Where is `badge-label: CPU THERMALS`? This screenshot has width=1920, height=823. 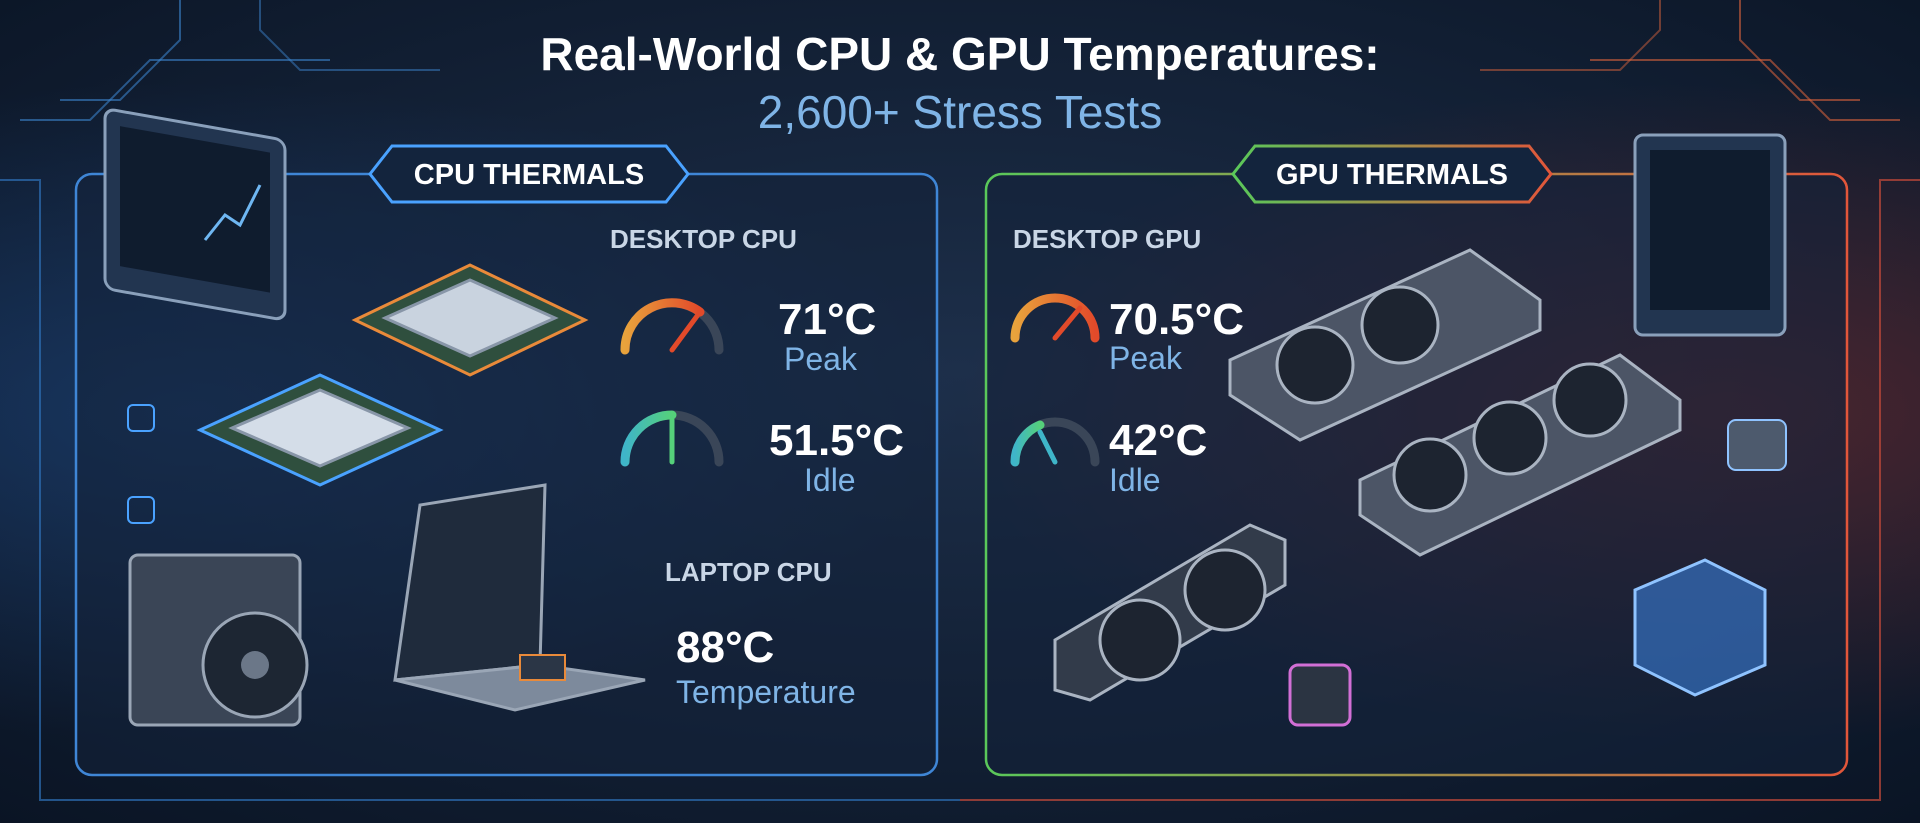
badge-label: CPU THERMALS is located at coordinates (529, 175).